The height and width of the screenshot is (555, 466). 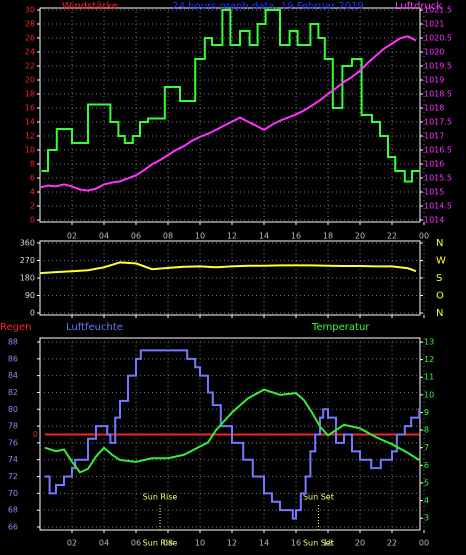 What do you see at coordinates (232, 431) in the screenshot?
I see `series-line` at bounding box center [232, 431].